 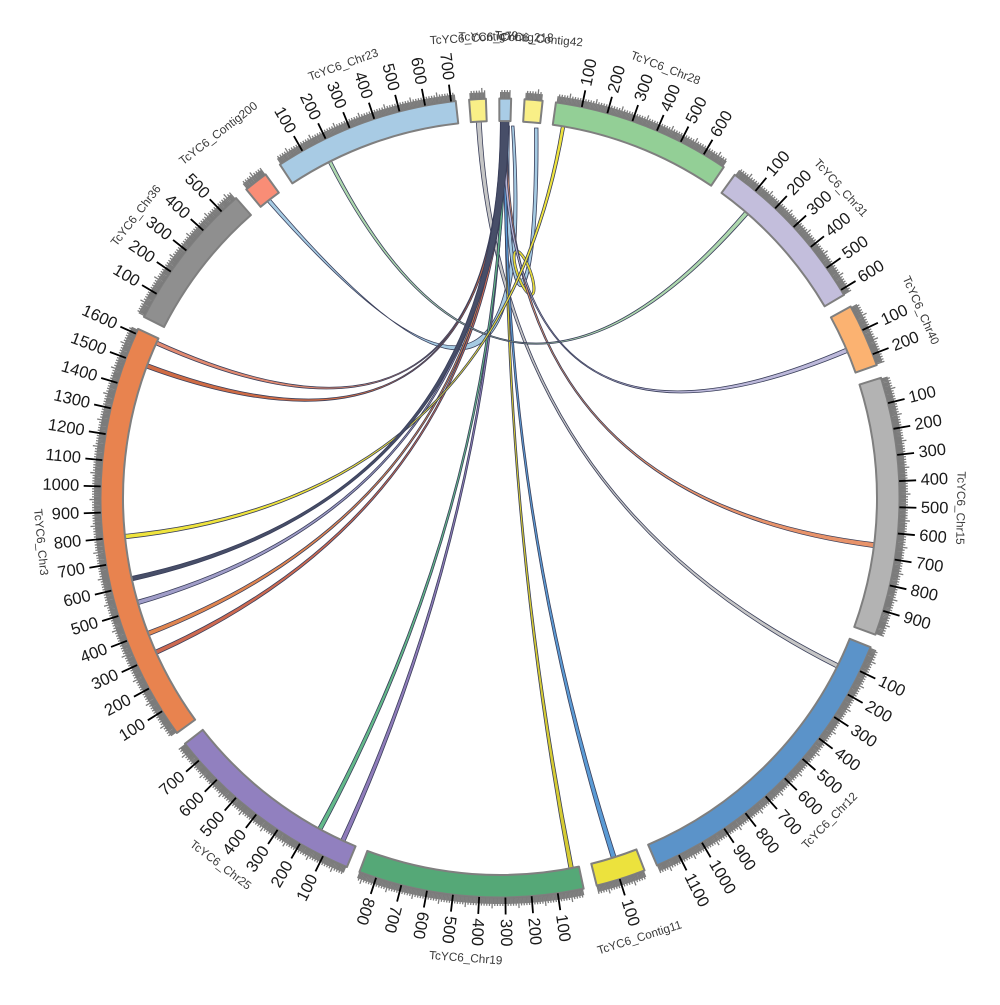 I want to click on svg-text: 1100, so click(x=63, y=456).